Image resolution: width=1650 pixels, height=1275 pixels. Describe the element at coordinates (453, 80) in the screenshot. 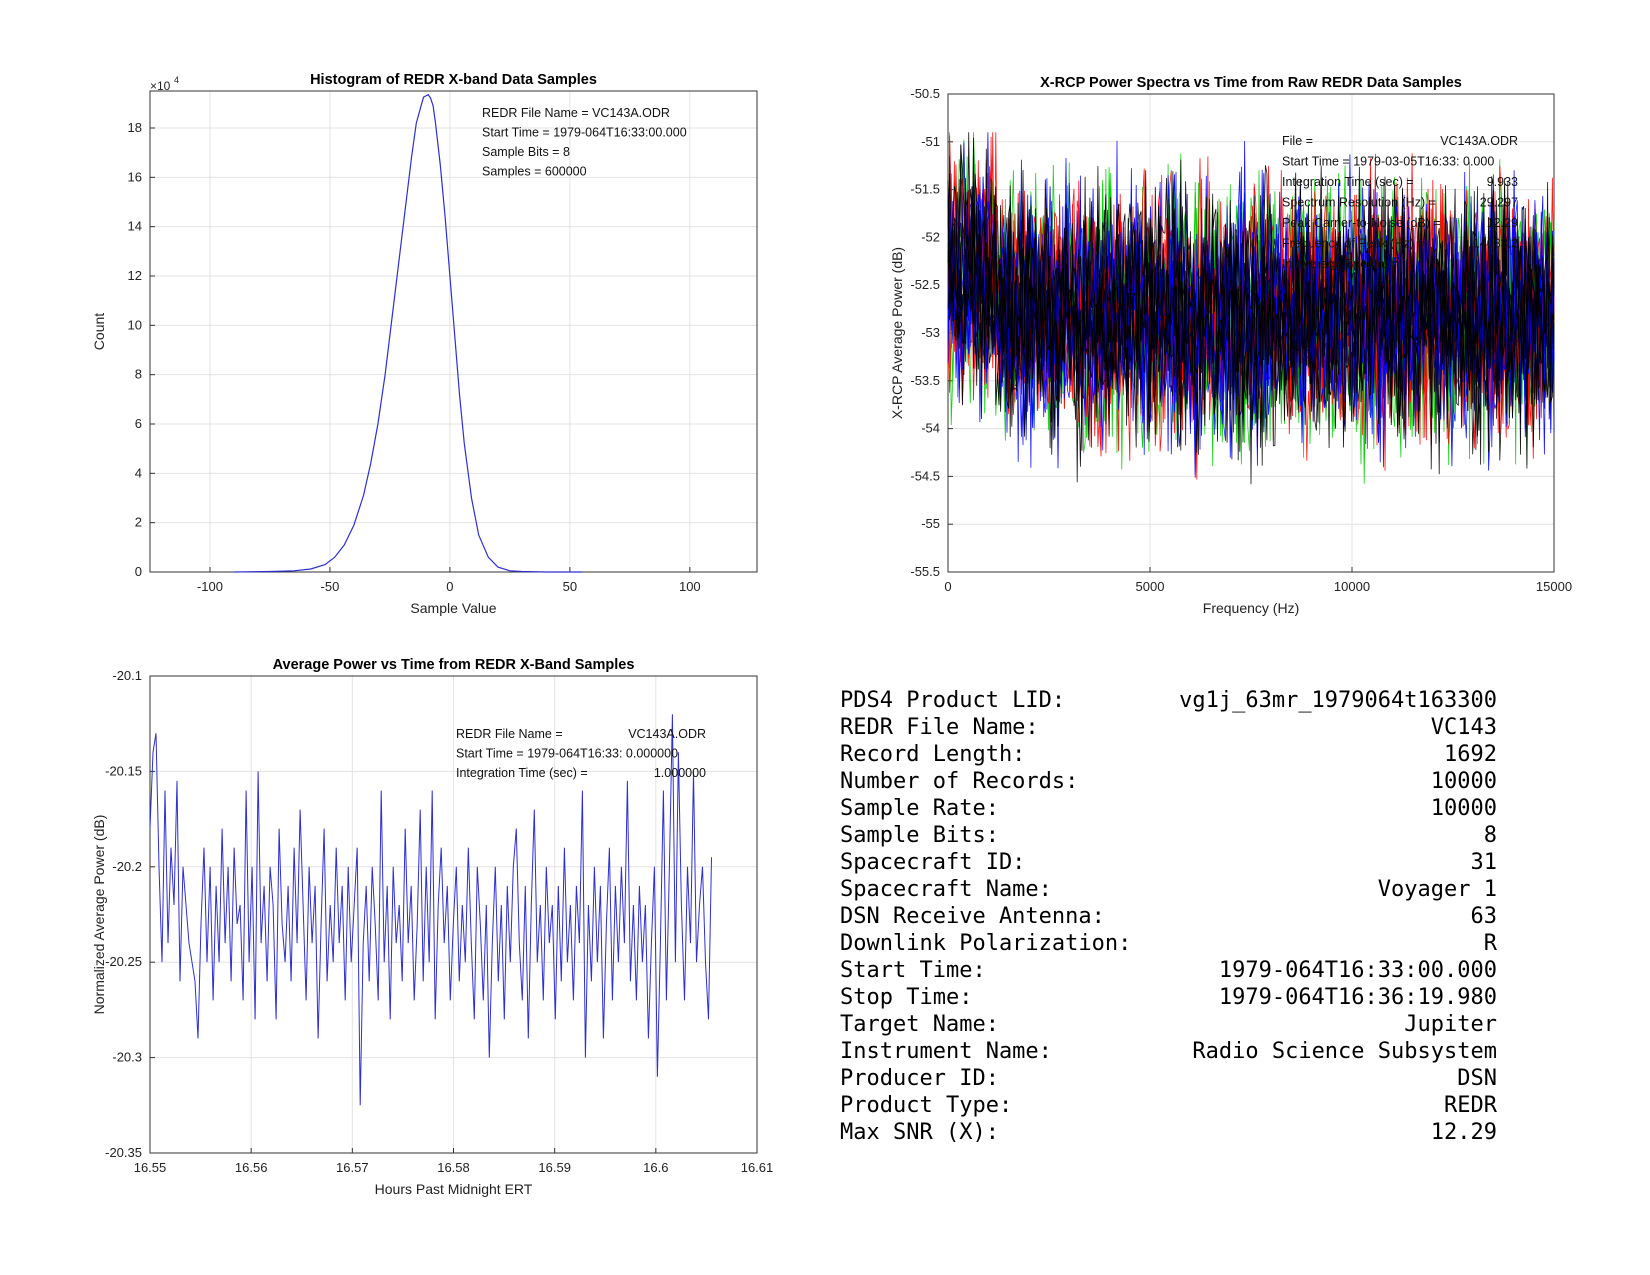

I see `chart-title: Histogram of REDR X-band Data Samples` at that location.